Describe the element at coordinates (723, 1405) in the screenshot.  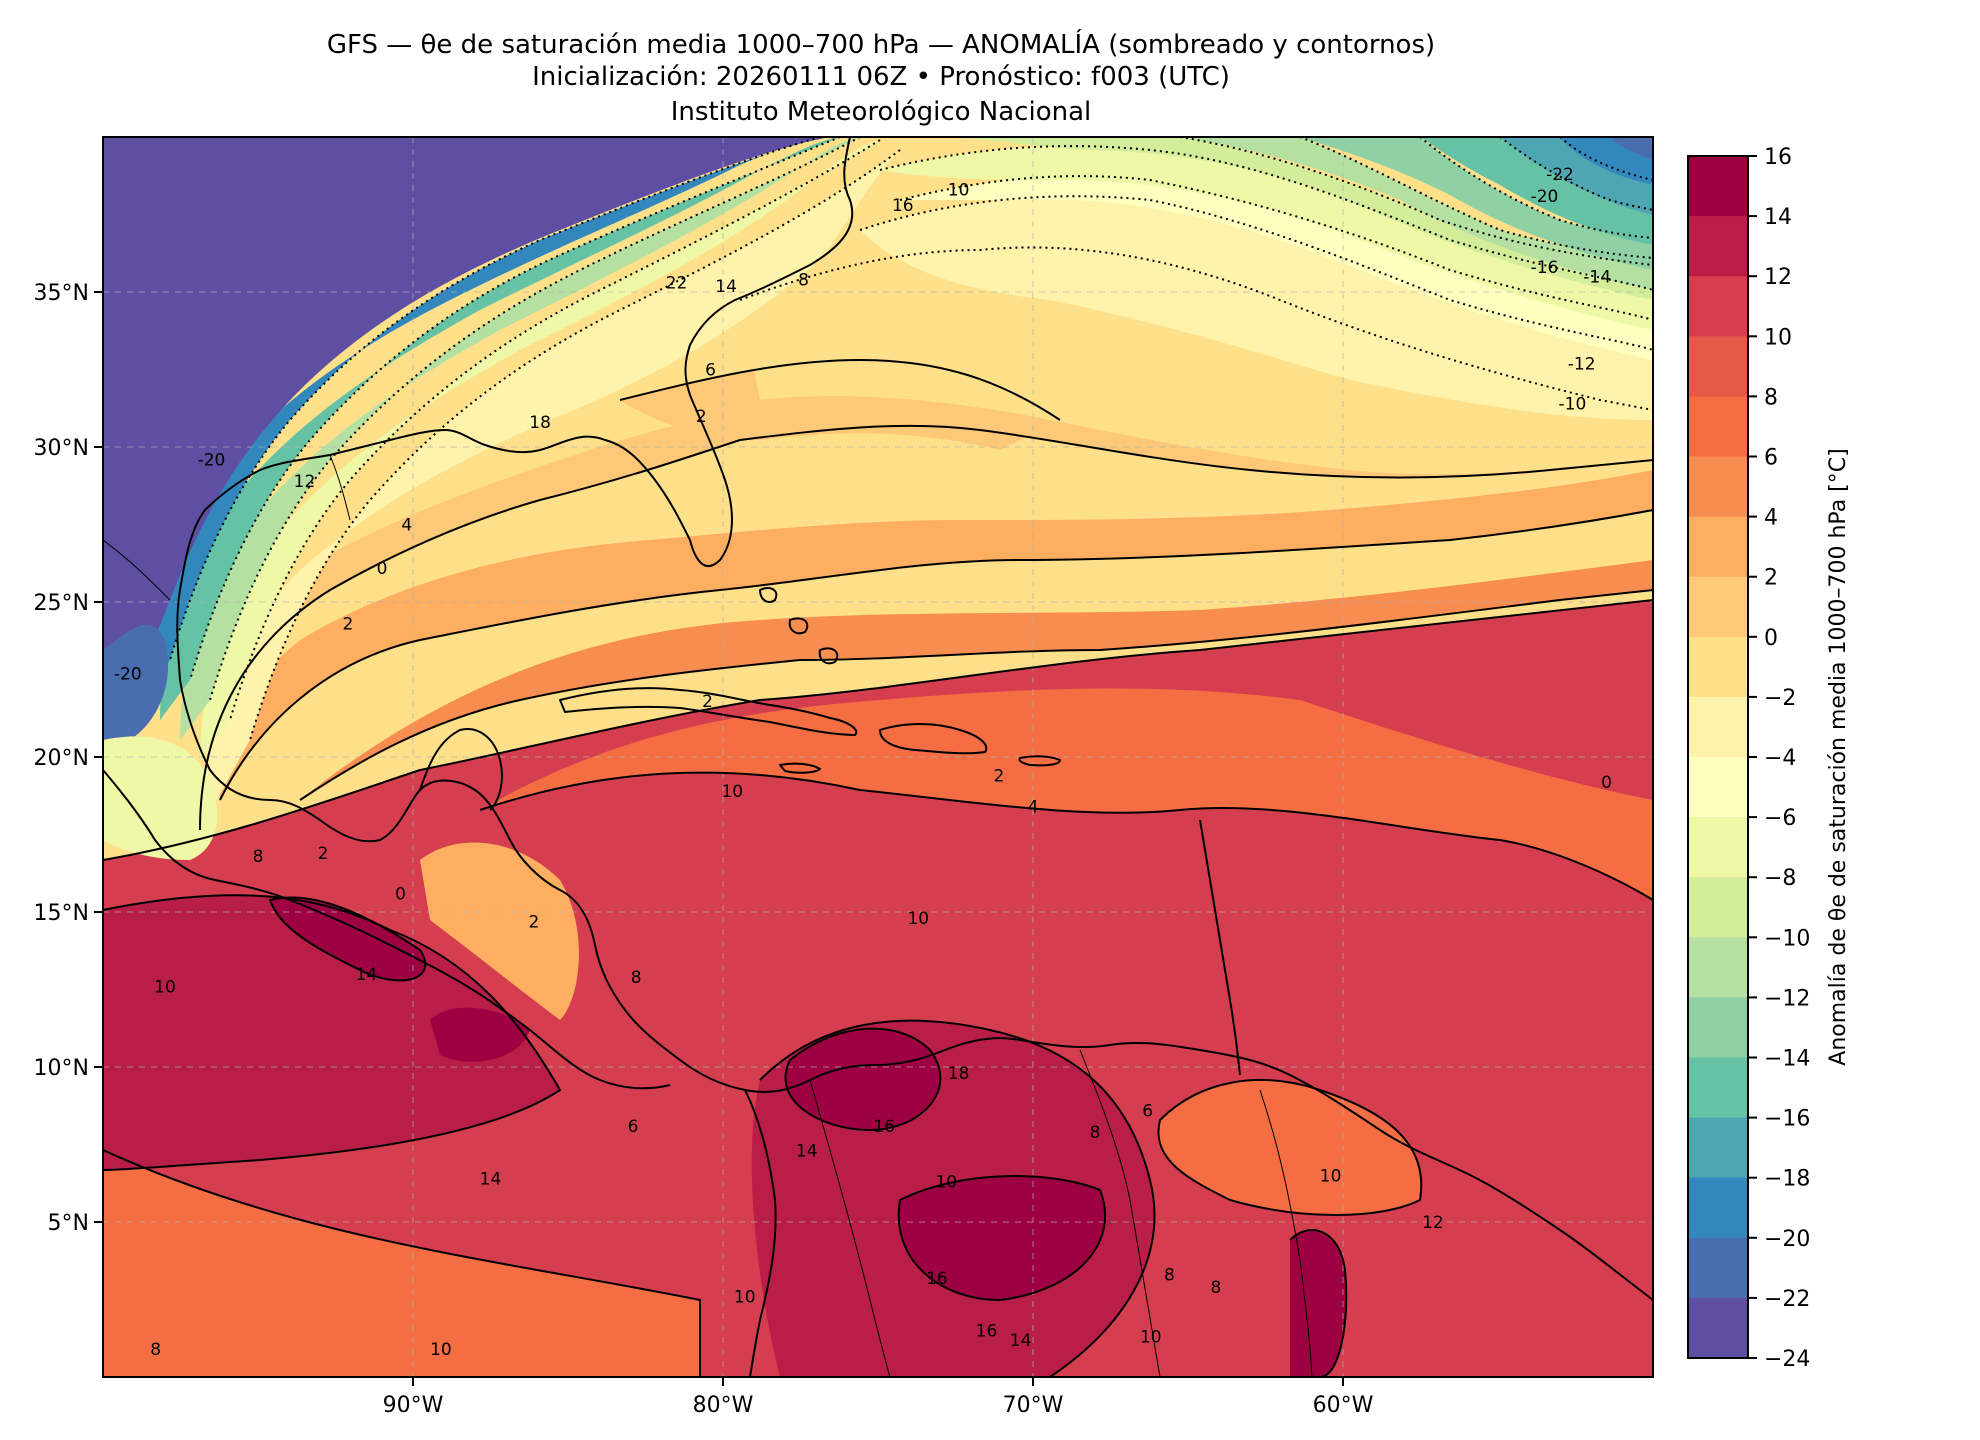
I see `lon-tick-label: 80°W` at that location.